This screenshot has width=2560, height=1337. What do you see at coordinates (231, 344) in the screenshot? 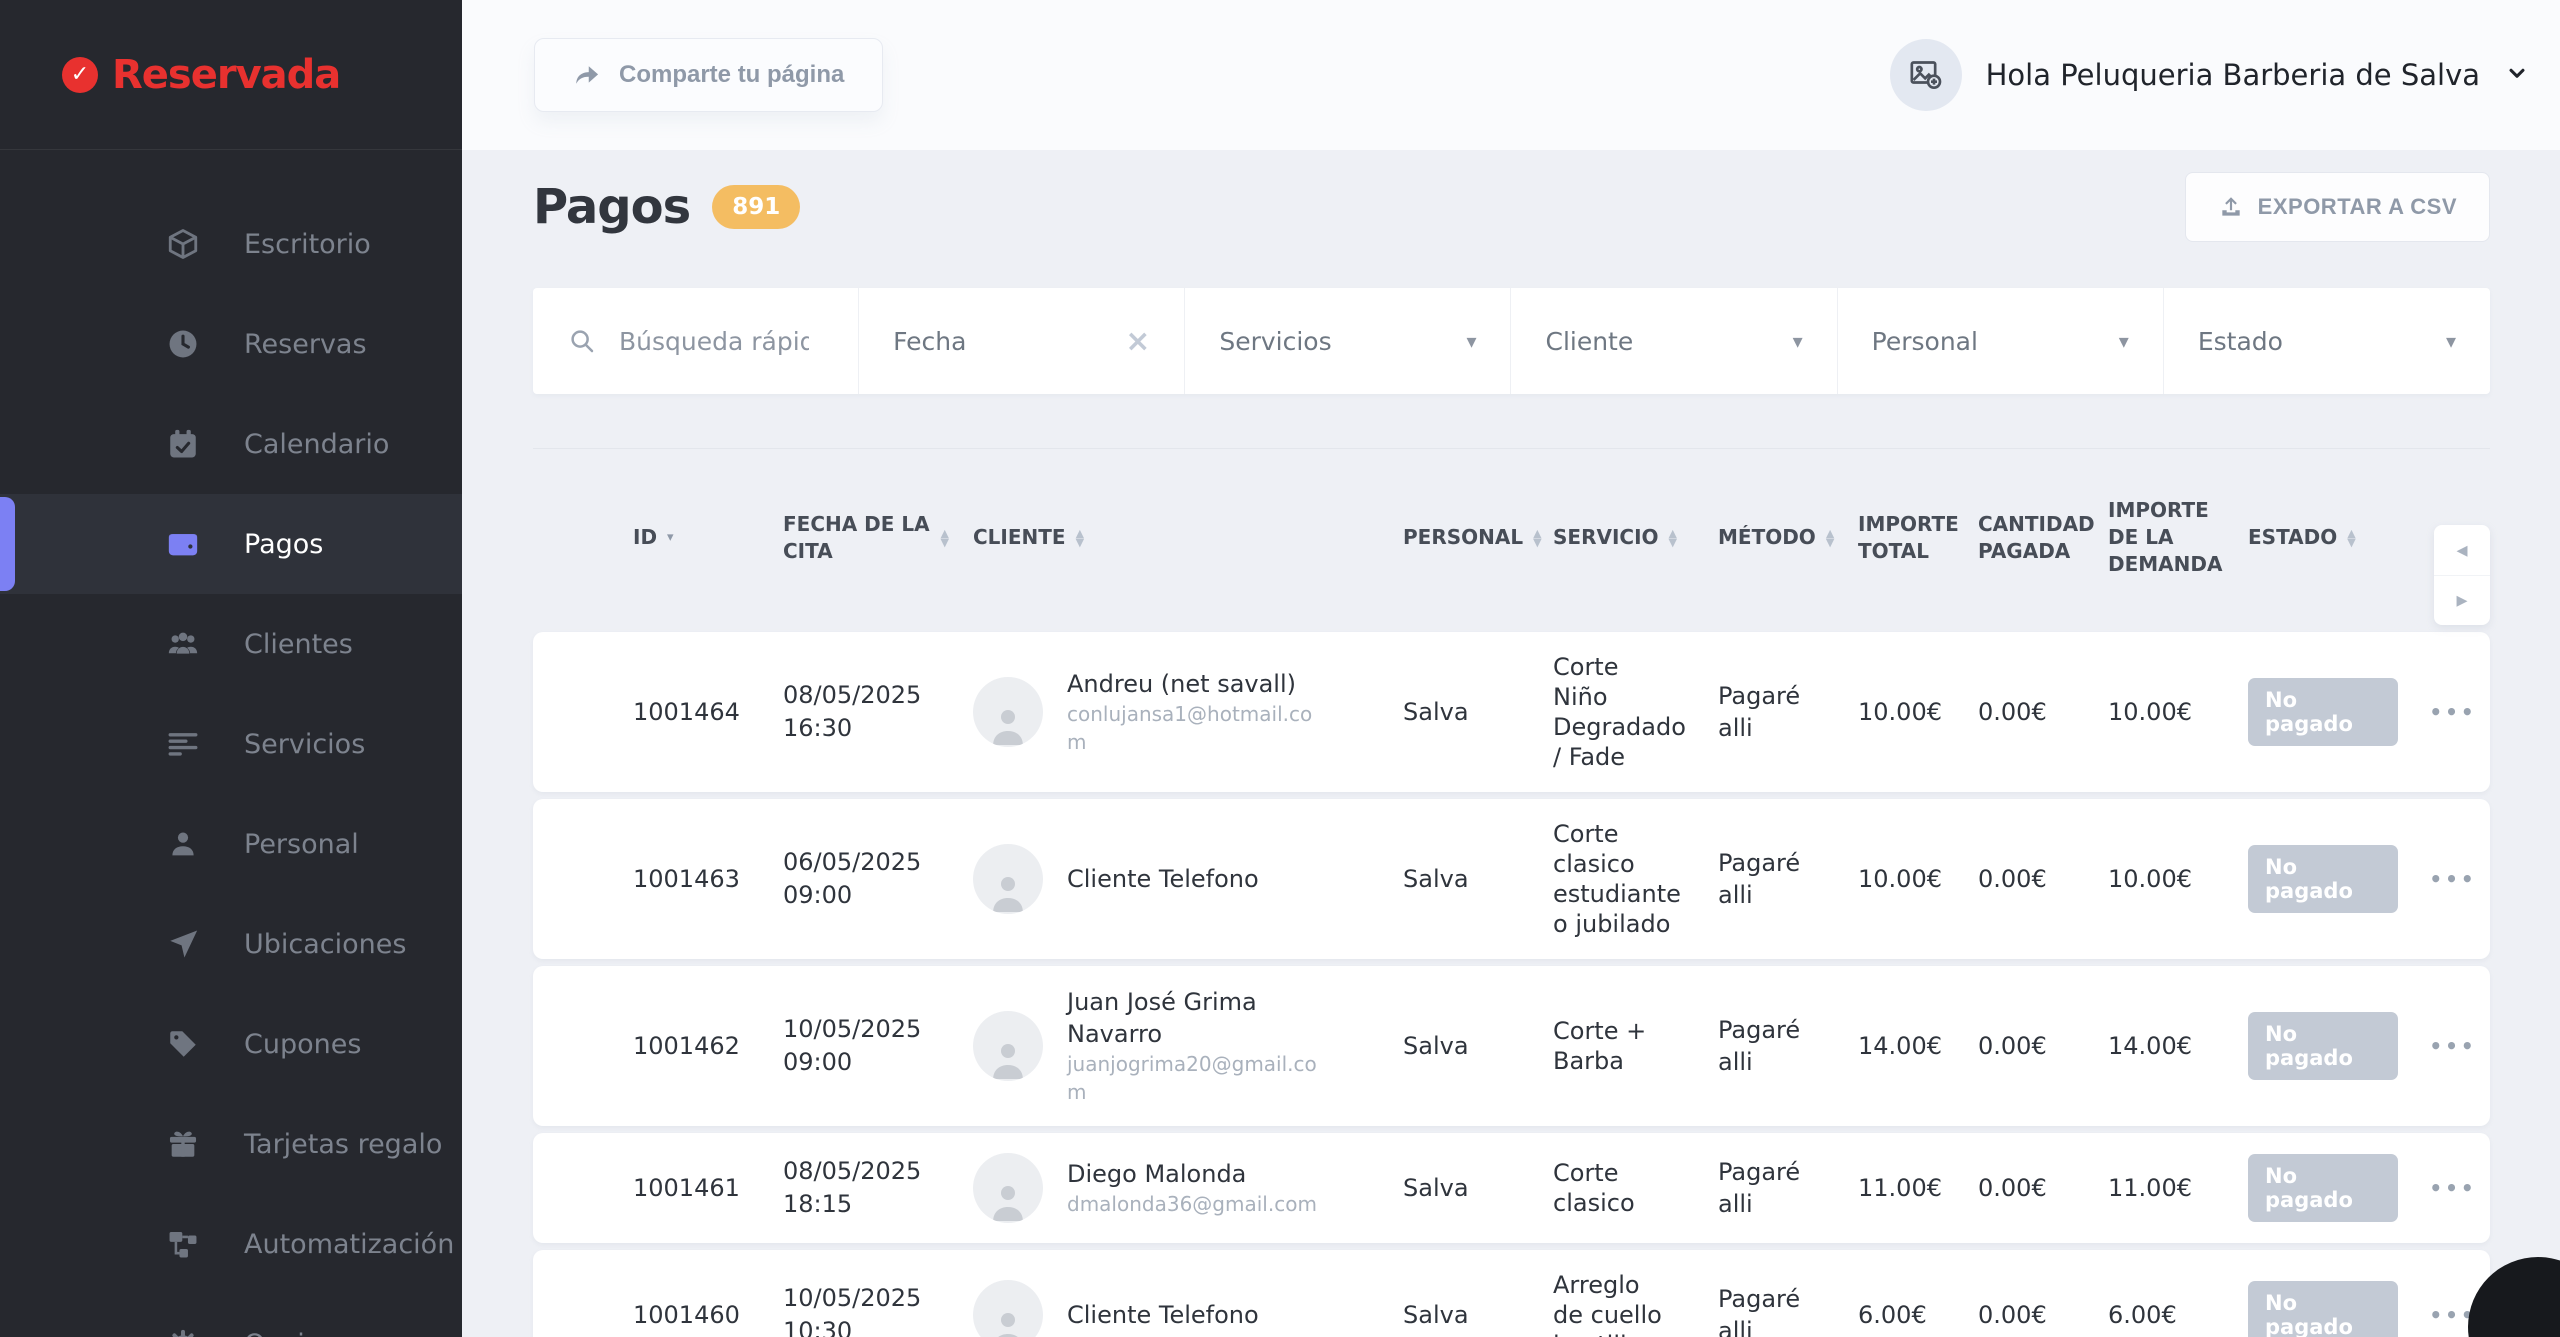
I see `sidebar-item-reservas: Reservas` at bounding box center [231, 344].